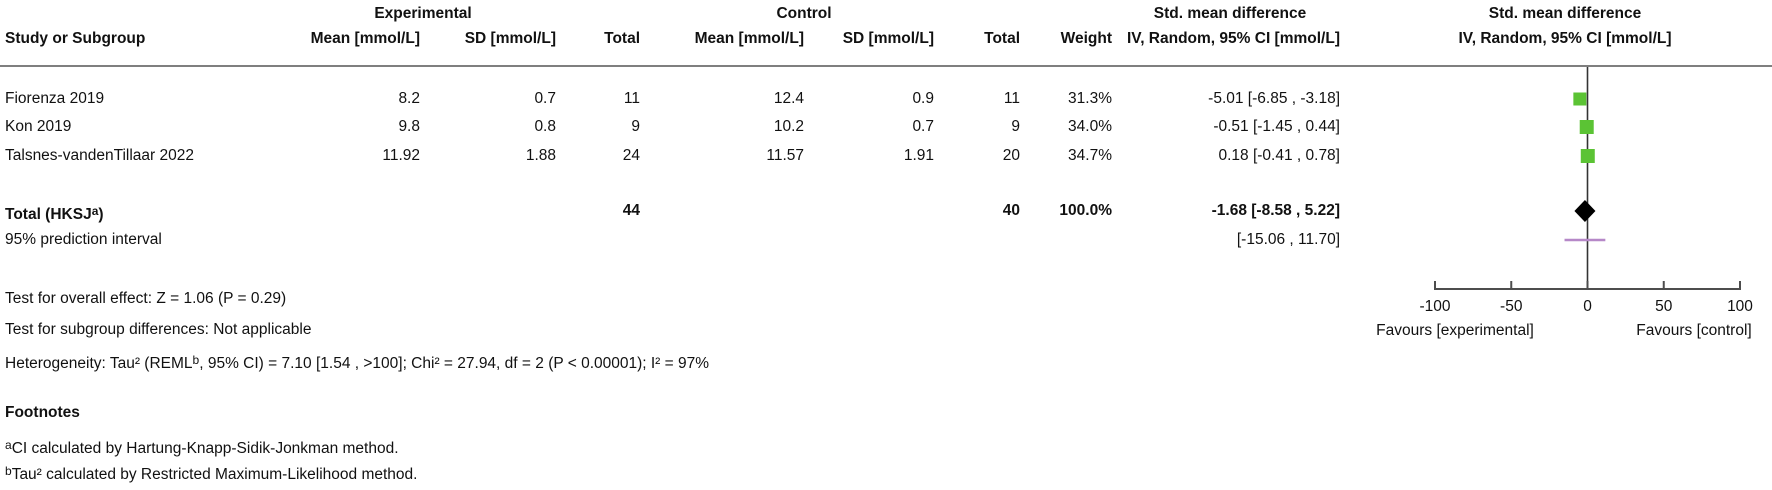  I want to click on smd-header-line2: IV, Random, 95% CI [mmol/L], so click(1233, 38).